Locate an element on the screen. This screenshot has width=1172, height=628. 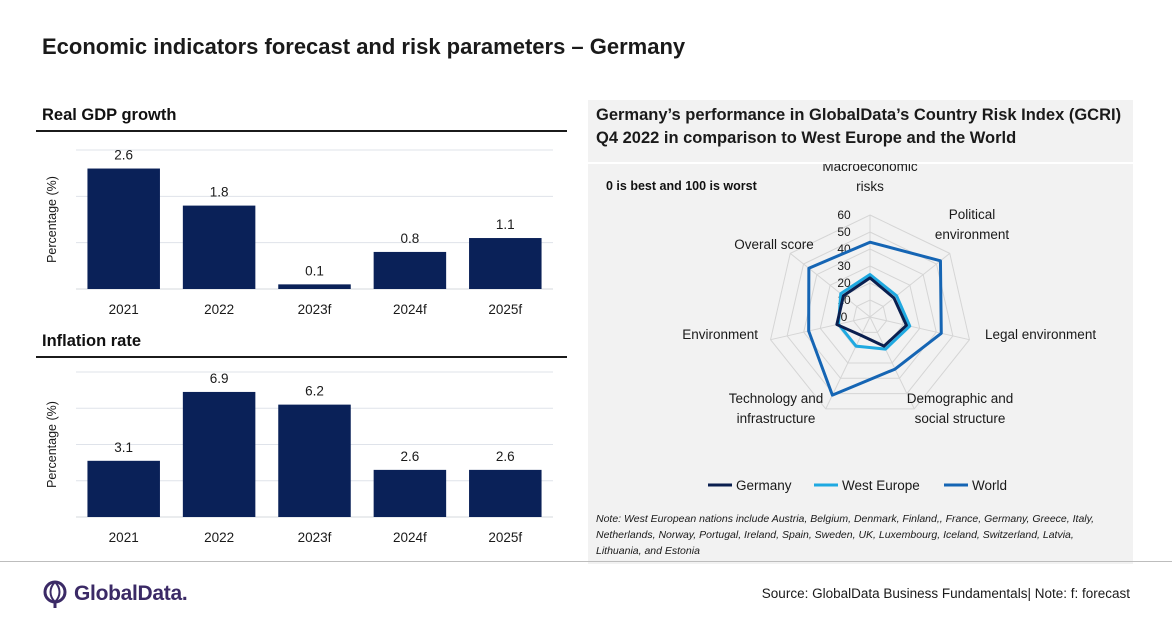
gcri-scale-note: 0 is best and 100 is worst is located at coordinates (681, 186).